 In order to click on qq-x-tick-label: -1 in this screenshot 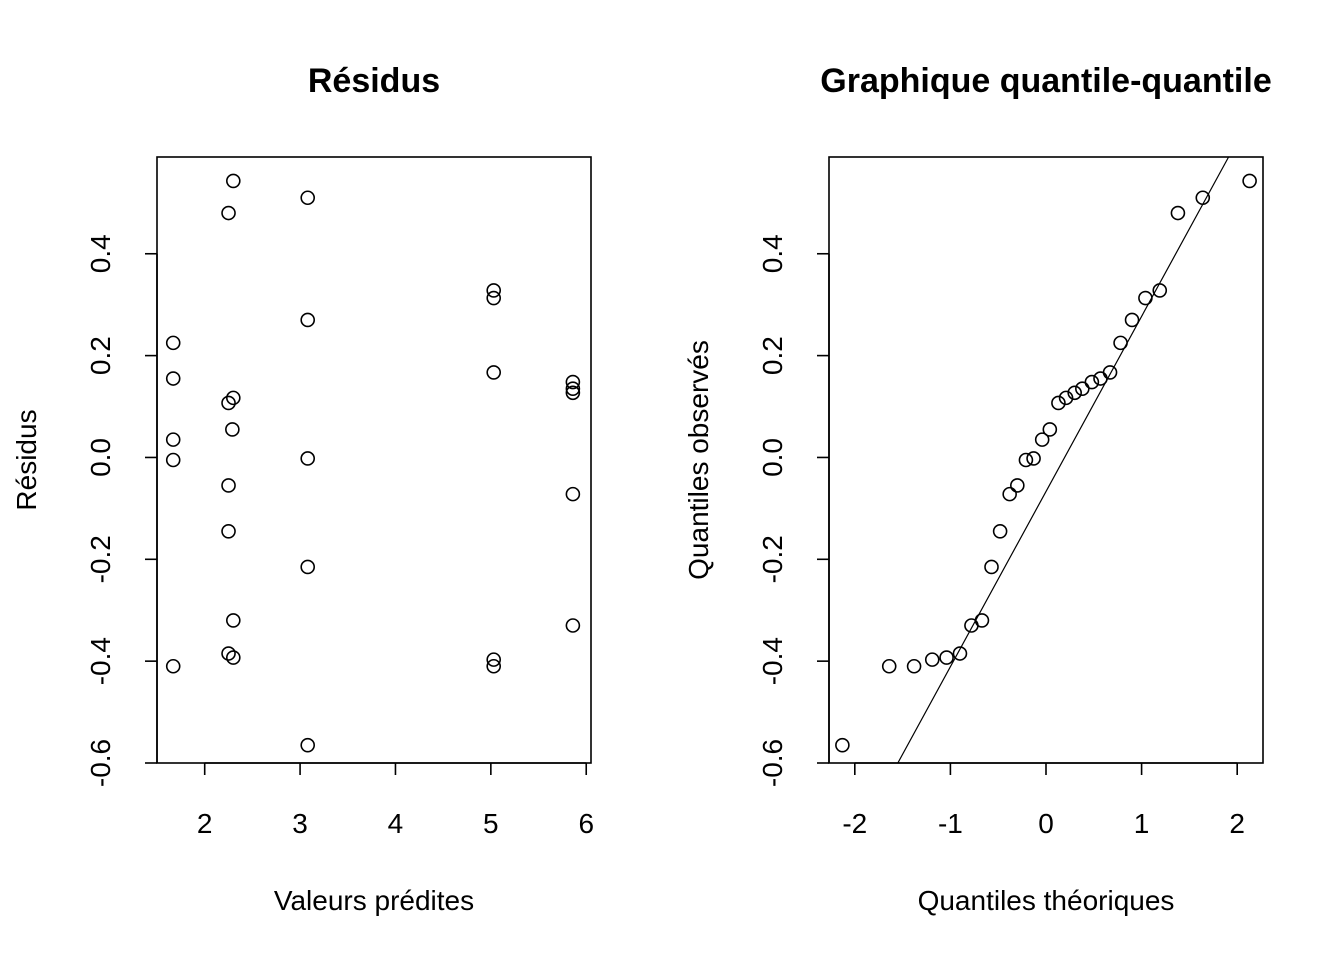, I will do `click(950, 823)`.